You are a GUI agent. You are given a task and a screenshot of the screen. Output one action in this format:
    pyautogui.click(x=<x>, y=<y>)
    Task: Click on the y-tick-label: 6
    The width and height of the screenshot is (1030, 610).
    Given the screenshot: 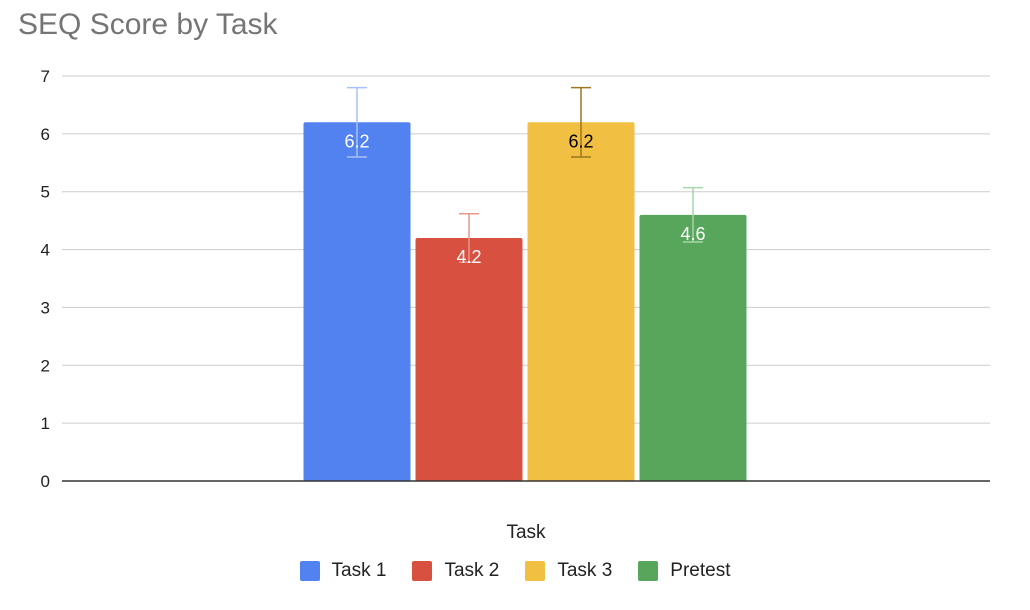 What is the action you would take?
    pyautogui.click(x=45, y=134)
    